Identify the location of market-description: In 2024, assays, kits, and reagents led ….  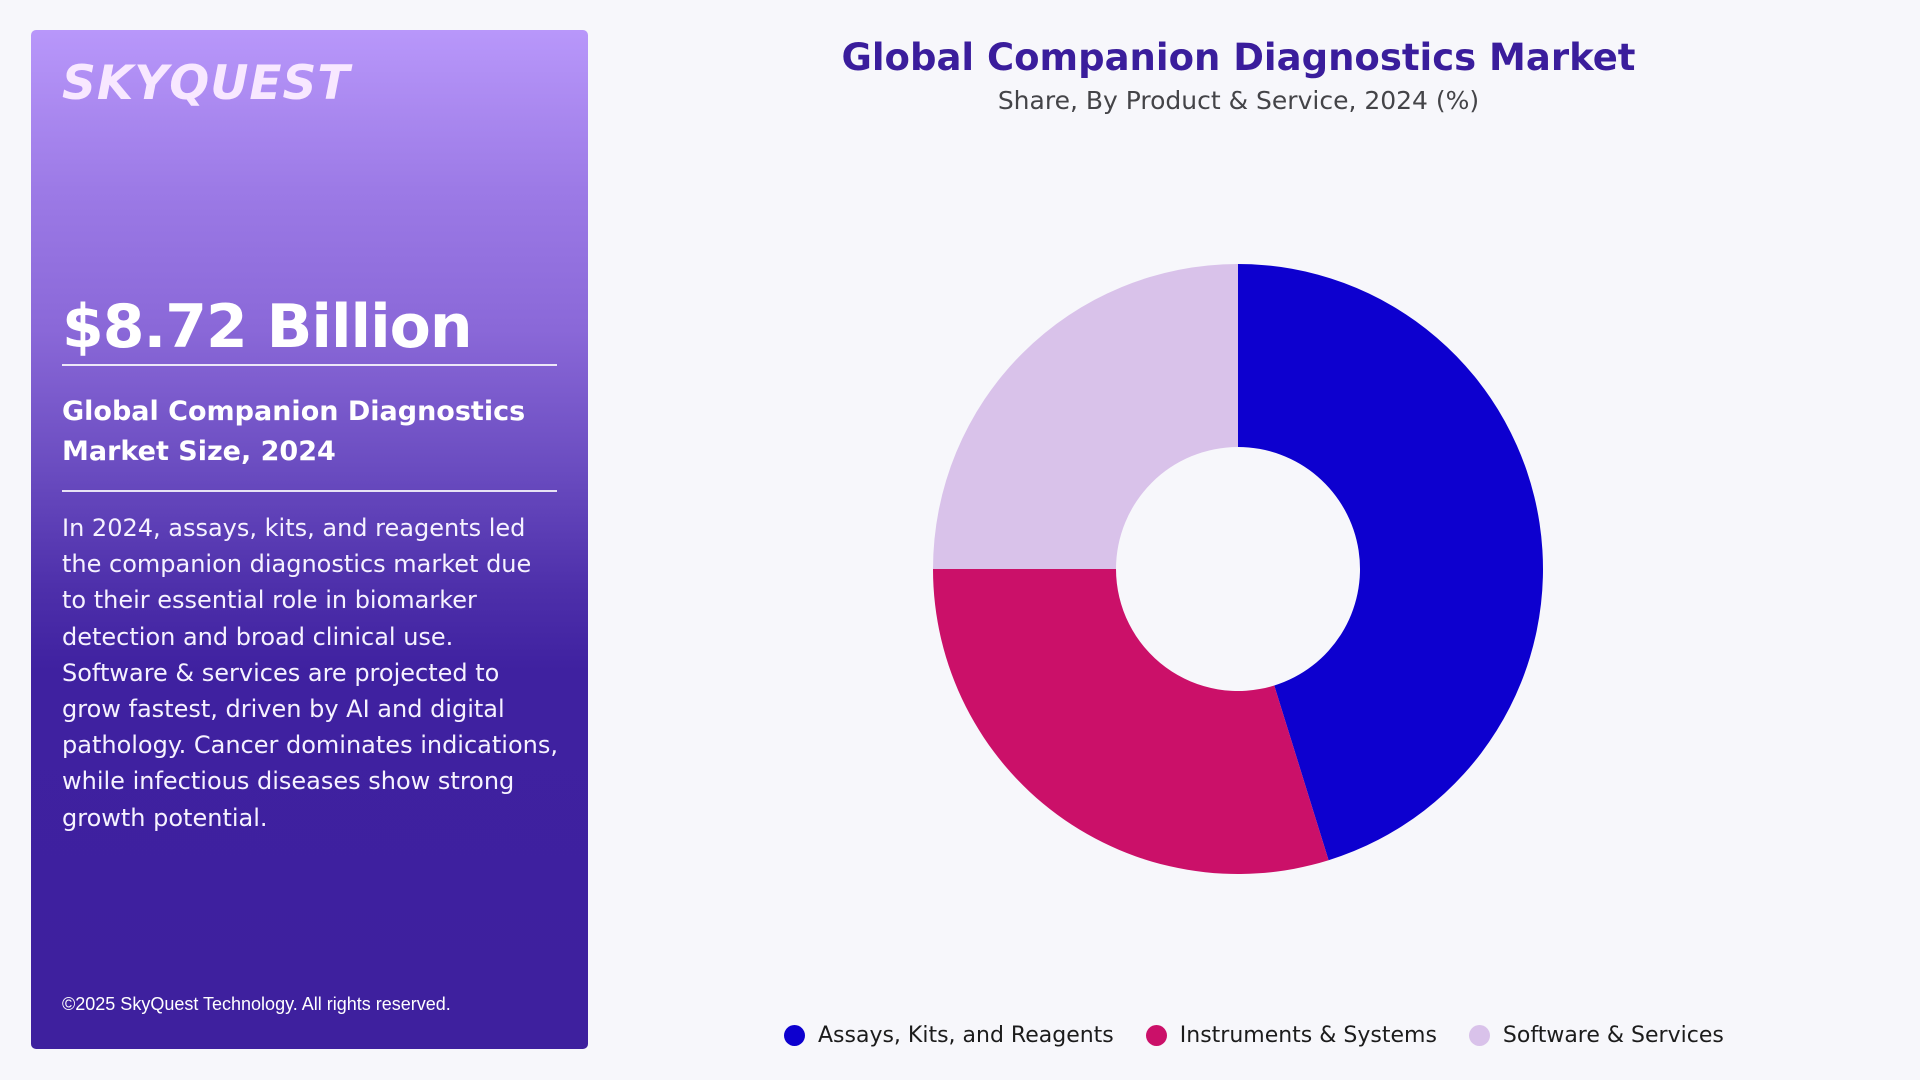
(310, 673).